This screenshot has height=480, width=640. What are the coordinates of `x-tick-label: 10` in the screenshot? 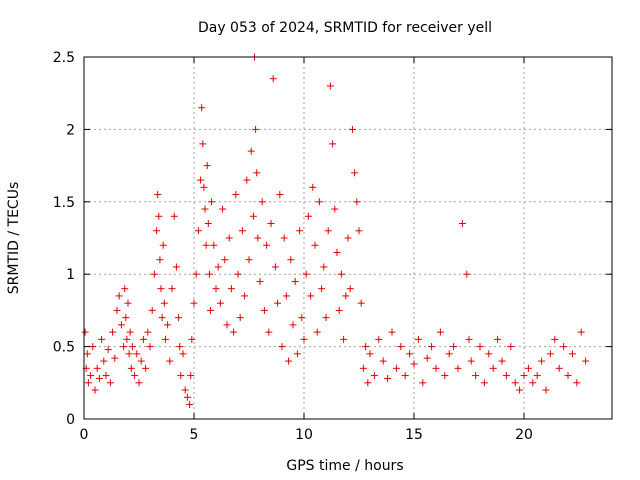 It's located at (304, 435).